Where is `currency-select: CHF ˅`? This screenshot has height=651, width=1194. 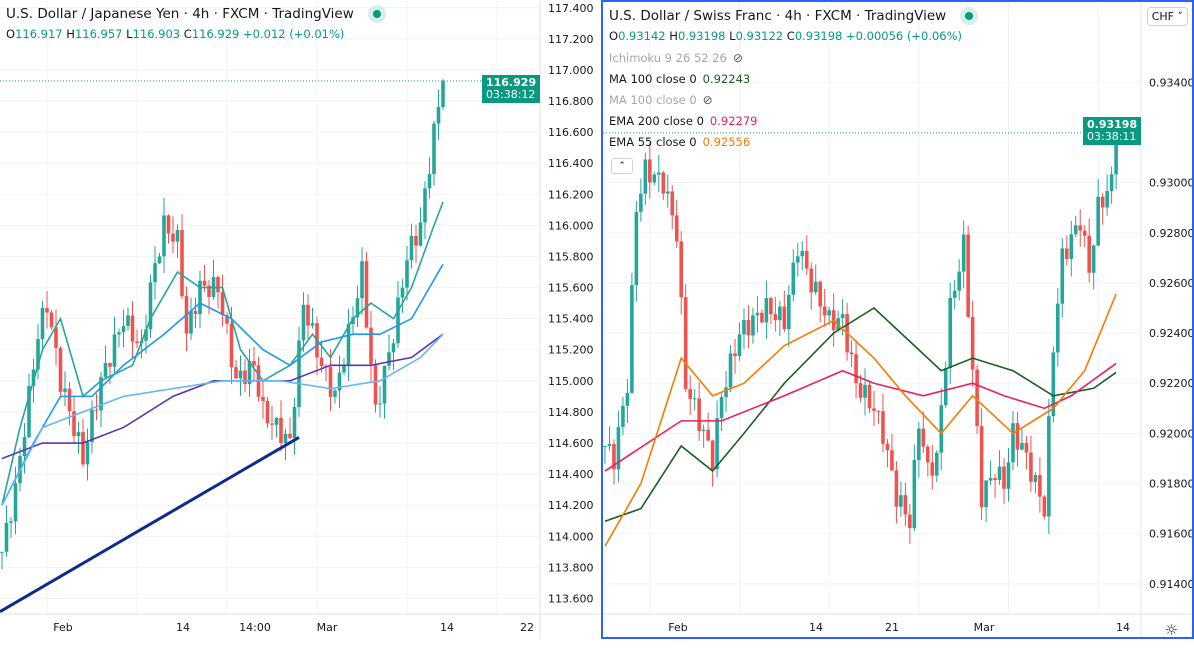
currency-select: CHF ˅ is located at coordinates (1167, 16).